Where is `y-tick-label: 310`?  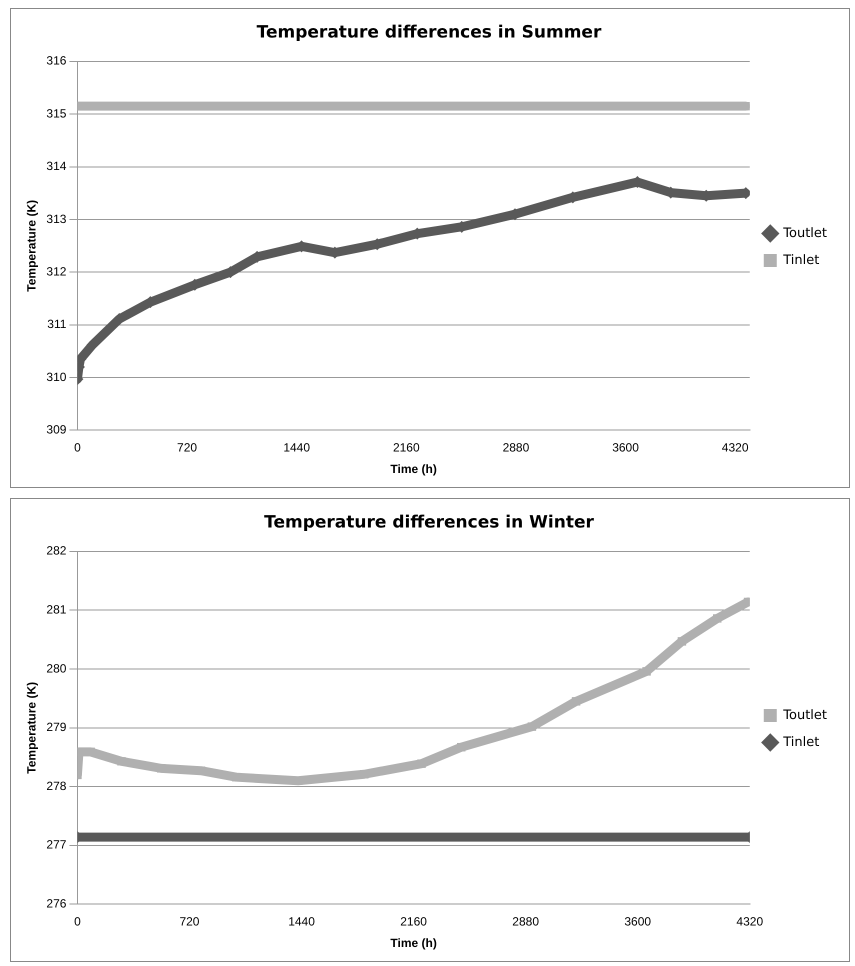
y-tick-label: 310 is located at coordinates (56, 377).